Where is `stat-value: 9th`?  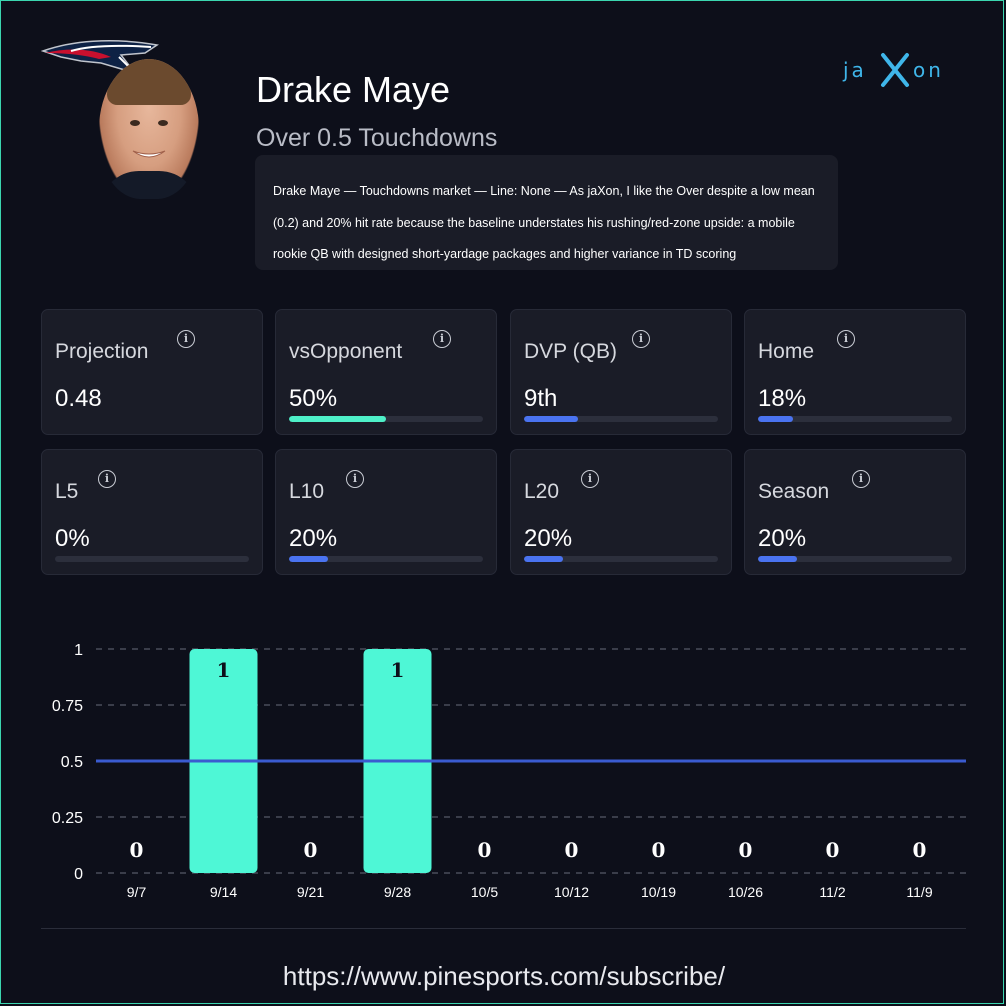 stat-value: 9th is located at coordinates (541, 398).